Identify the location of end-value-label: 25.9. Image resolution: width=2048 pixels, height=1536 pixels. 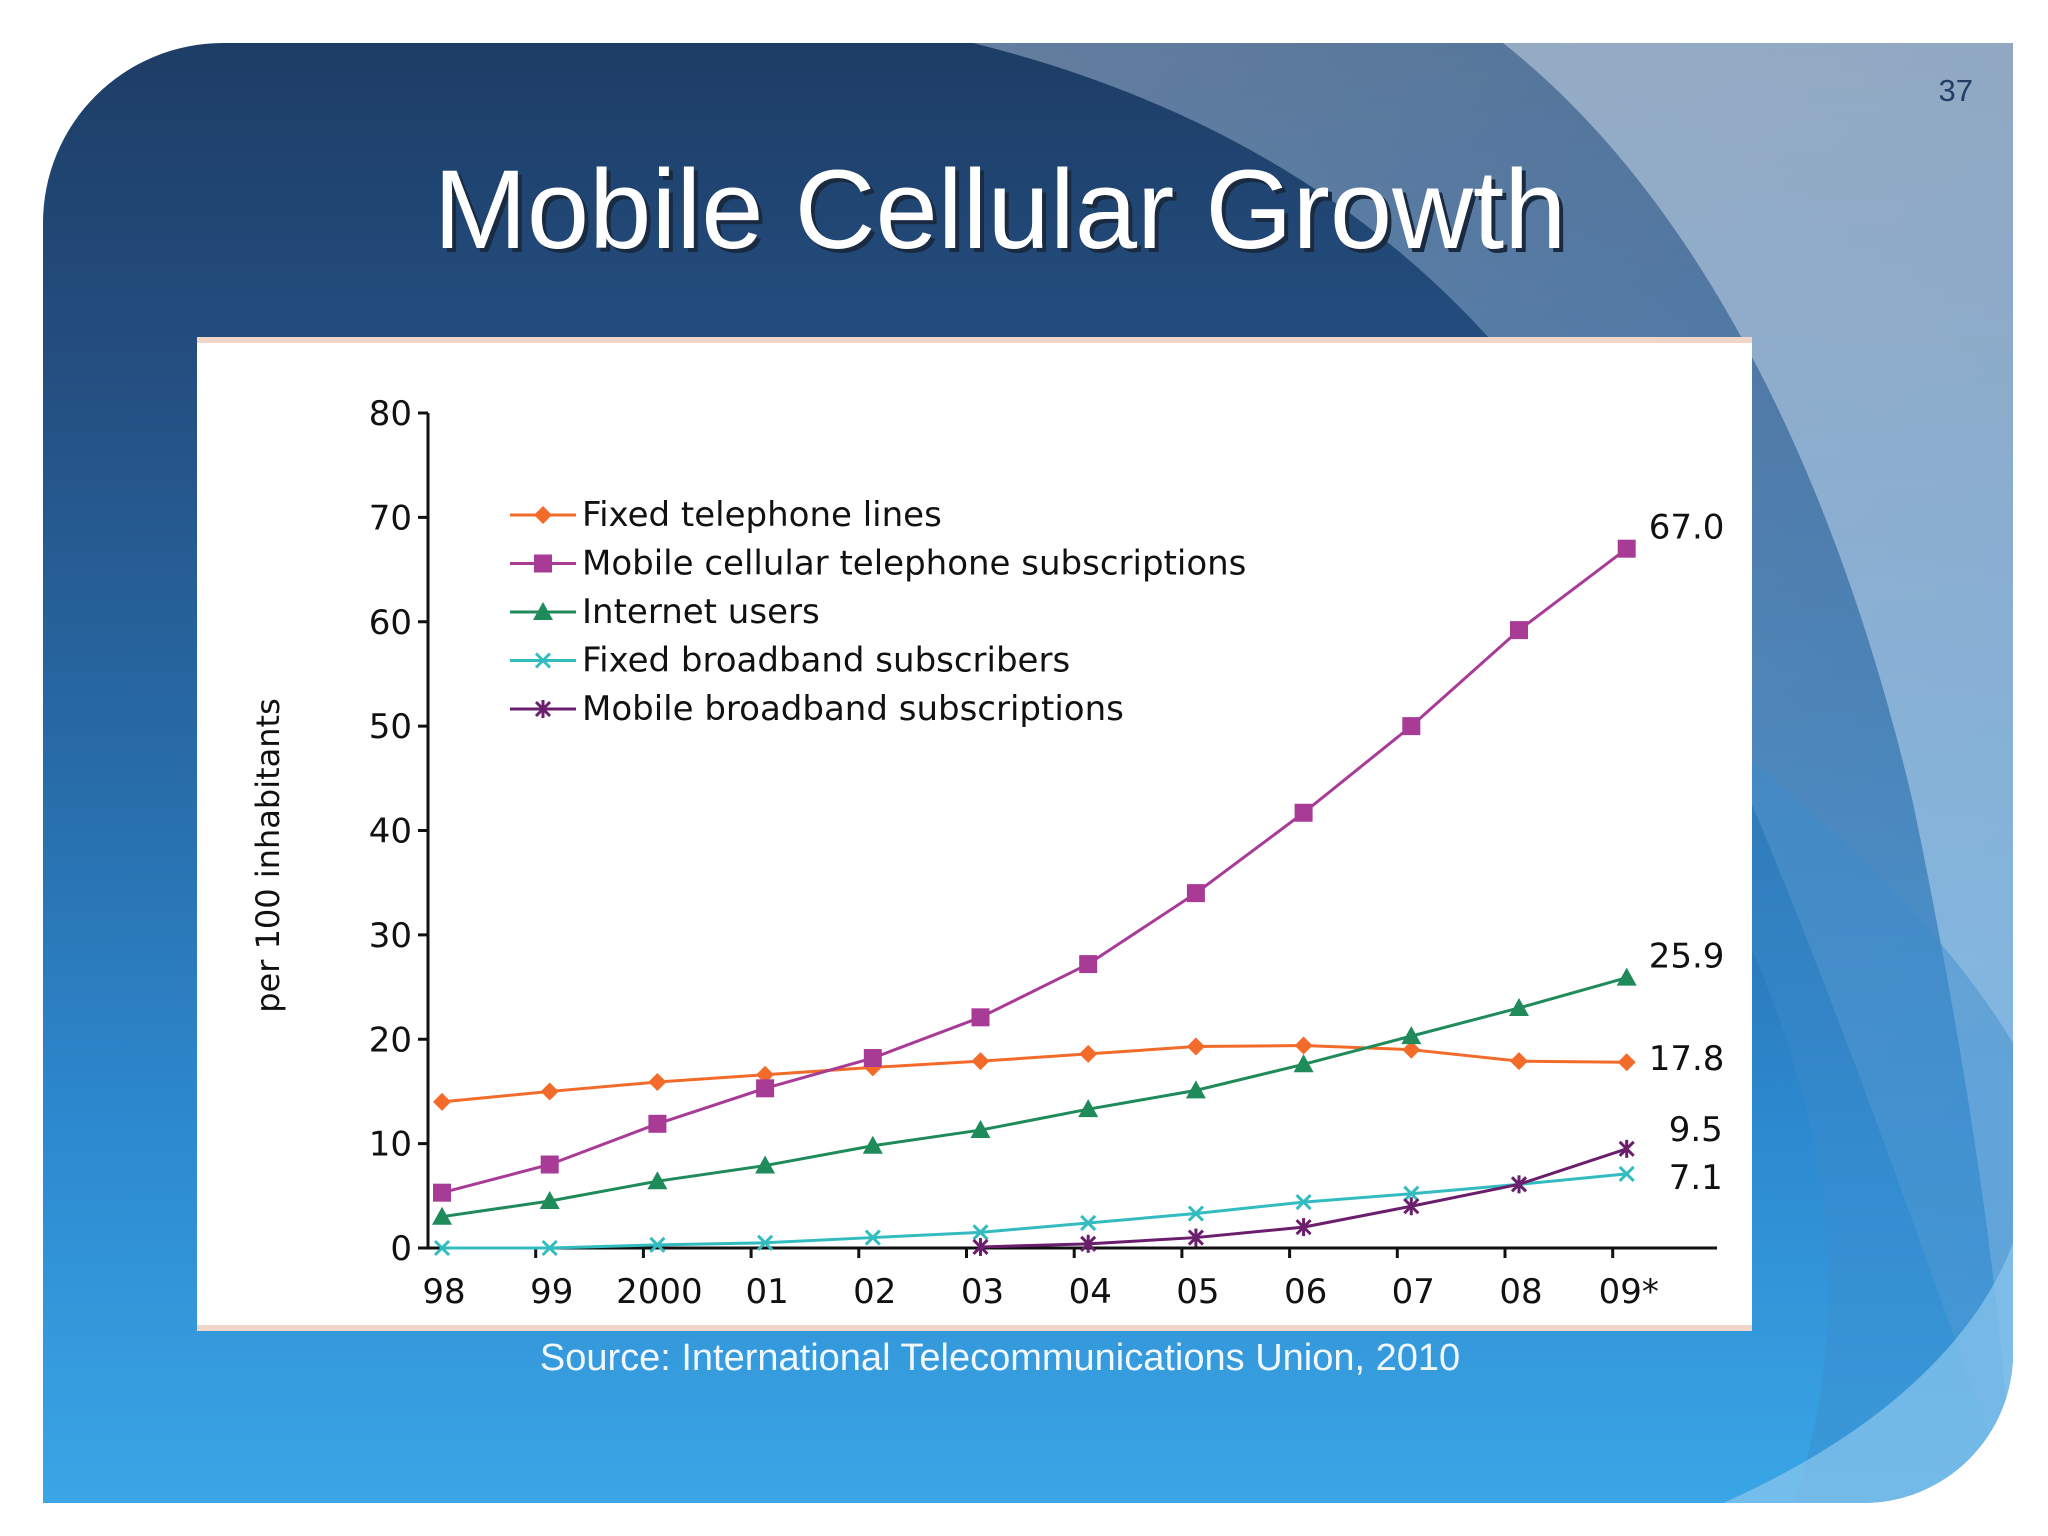
(1687, 957).